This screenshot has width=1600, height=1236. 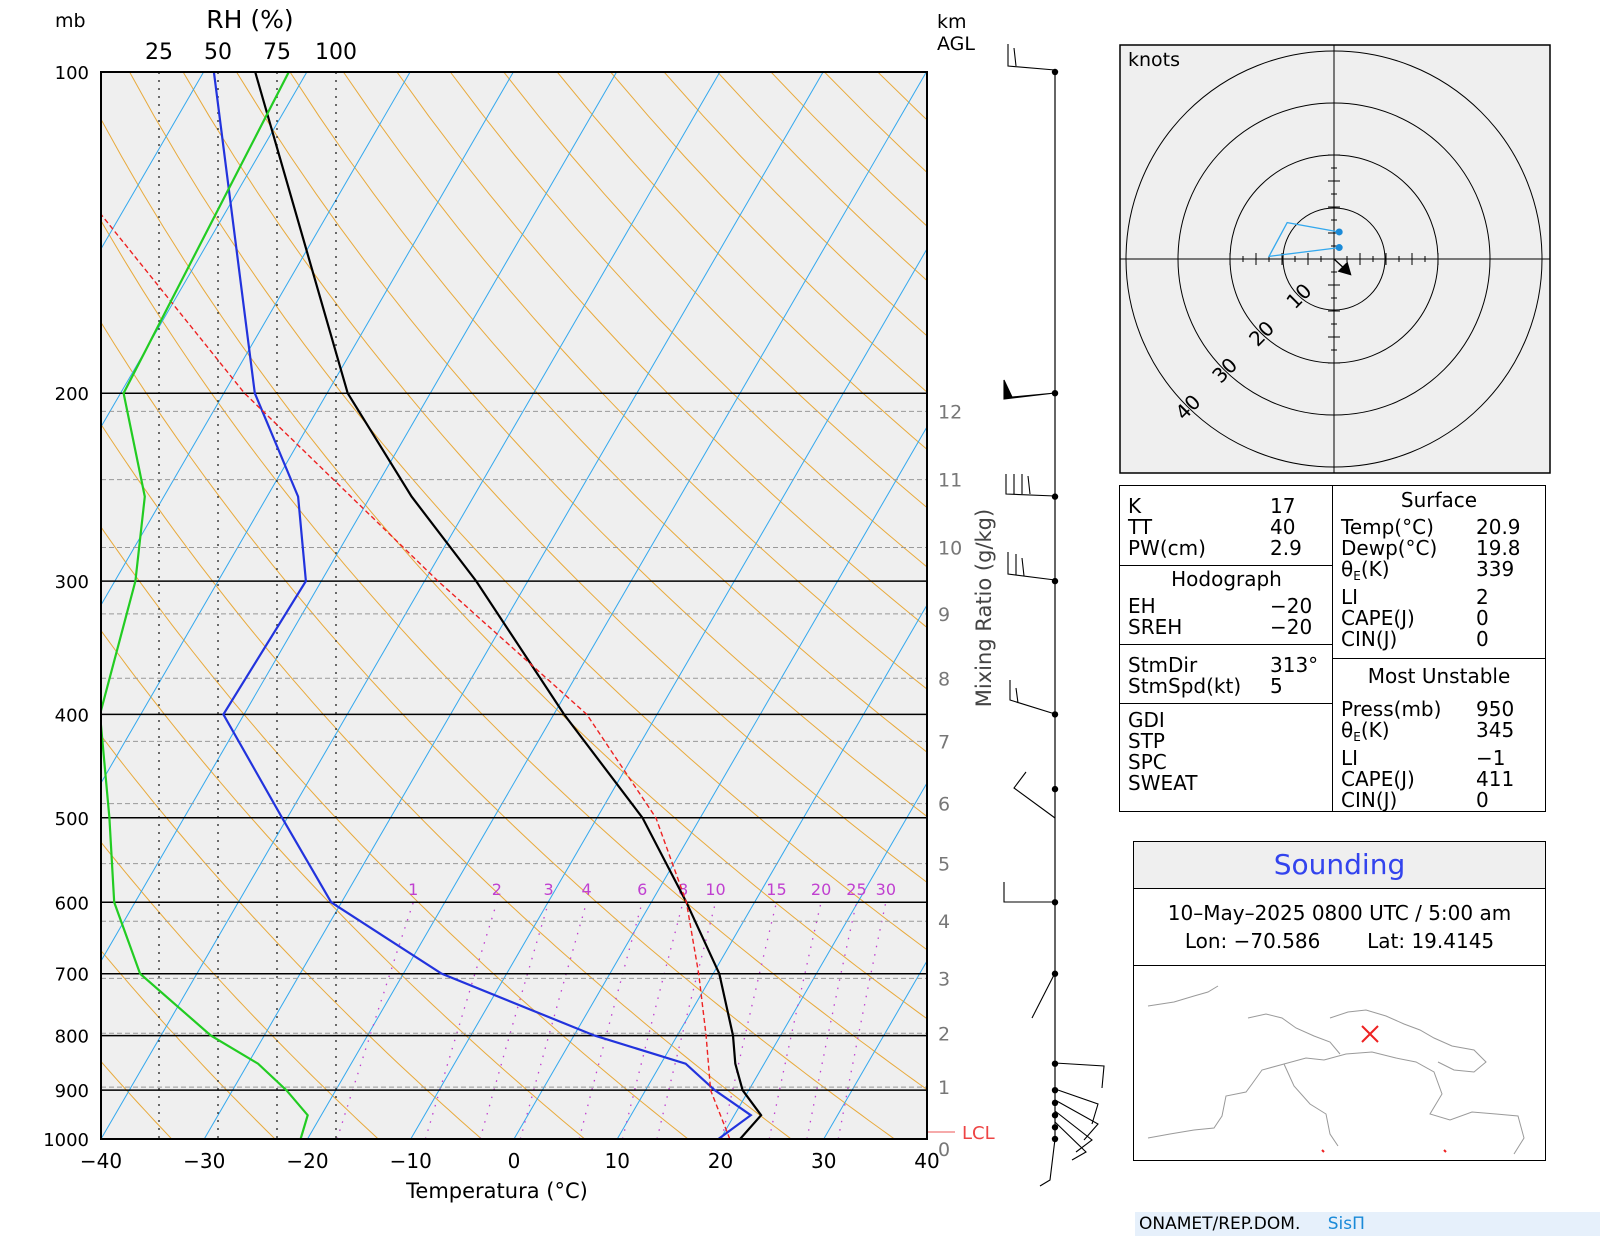 What do you see at coordinates (1206, 941) in the screenshot?
I see `lon-label: Lon:` at bounding box center [1206, 941].